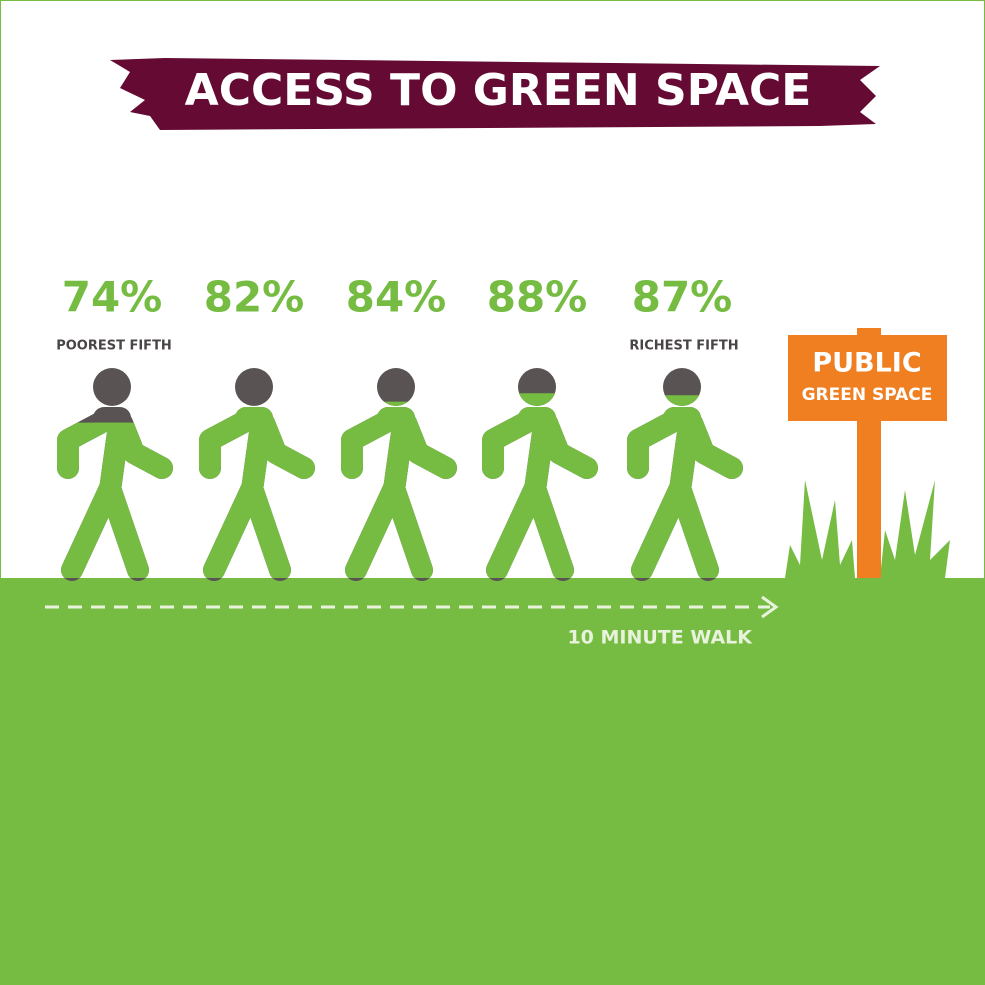  I want to click on walk-label: 10 MINUTE WALK, so click(660, 638).